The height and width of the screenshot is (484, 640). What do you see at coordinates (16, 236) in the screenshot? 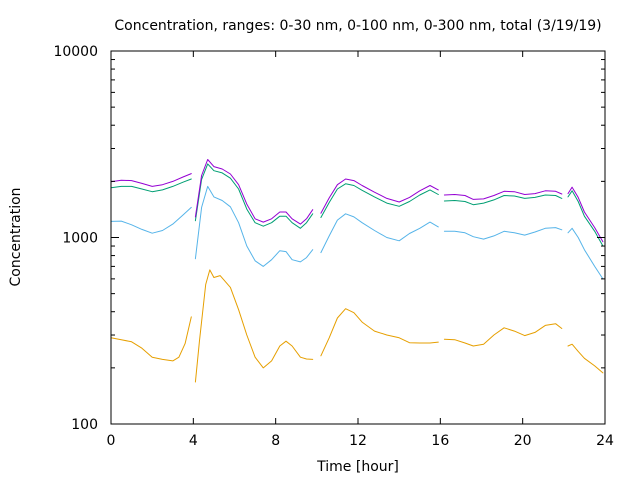
I see `y-axis-label: Concentration` at bounding box center [16, 236].